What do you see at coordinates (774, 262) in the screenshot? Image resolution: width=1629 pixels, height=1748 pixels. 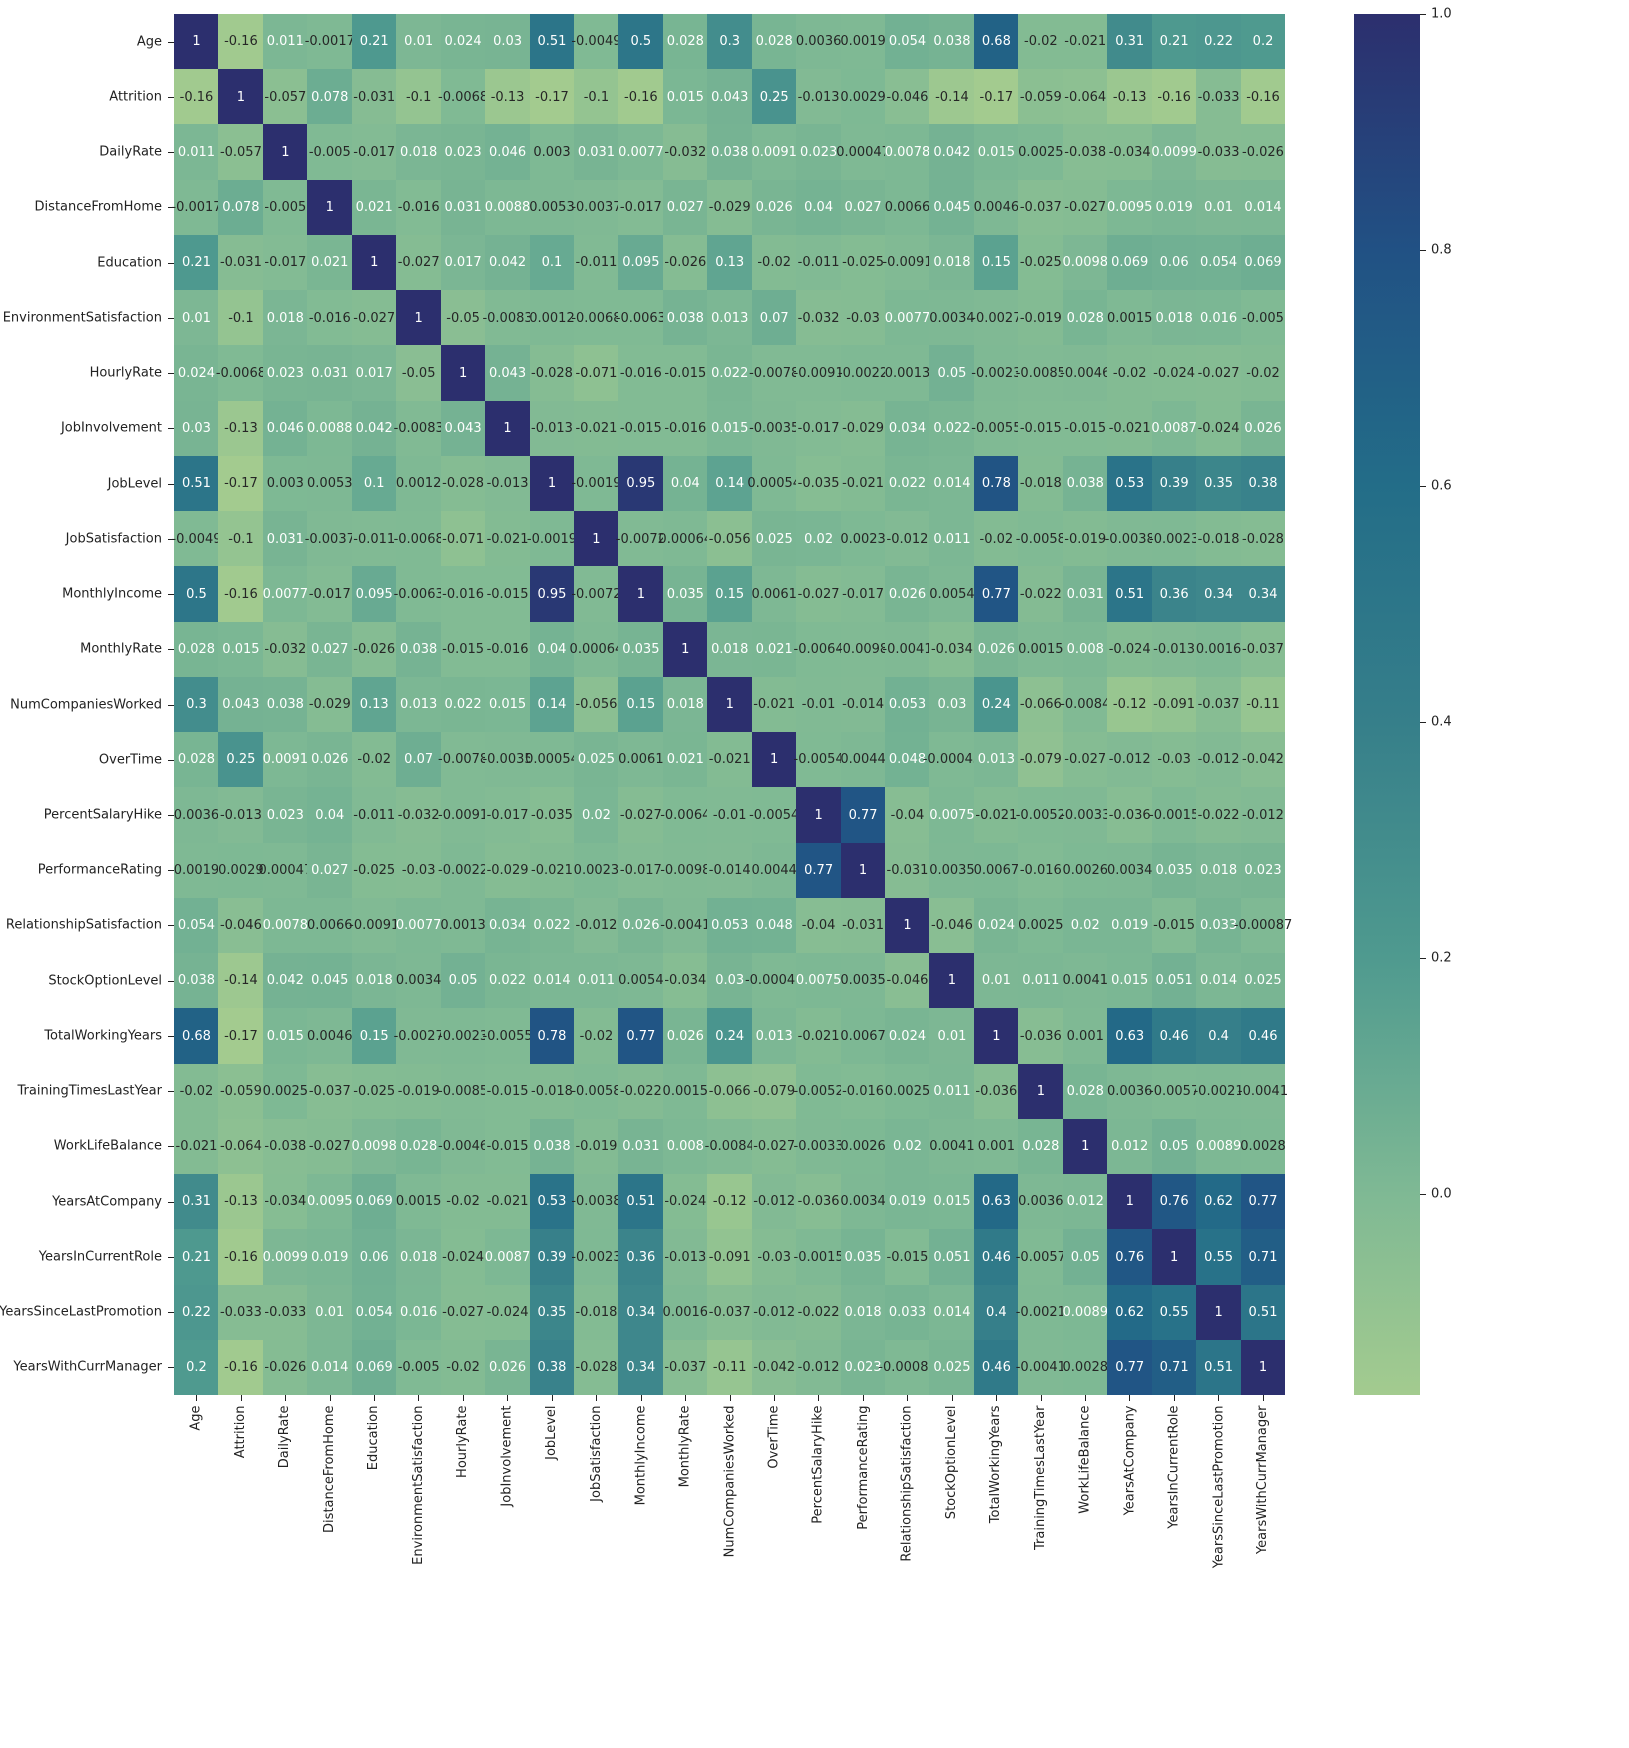 I see `heatmap-cell: -0.02` at bounding box center [774, 262].